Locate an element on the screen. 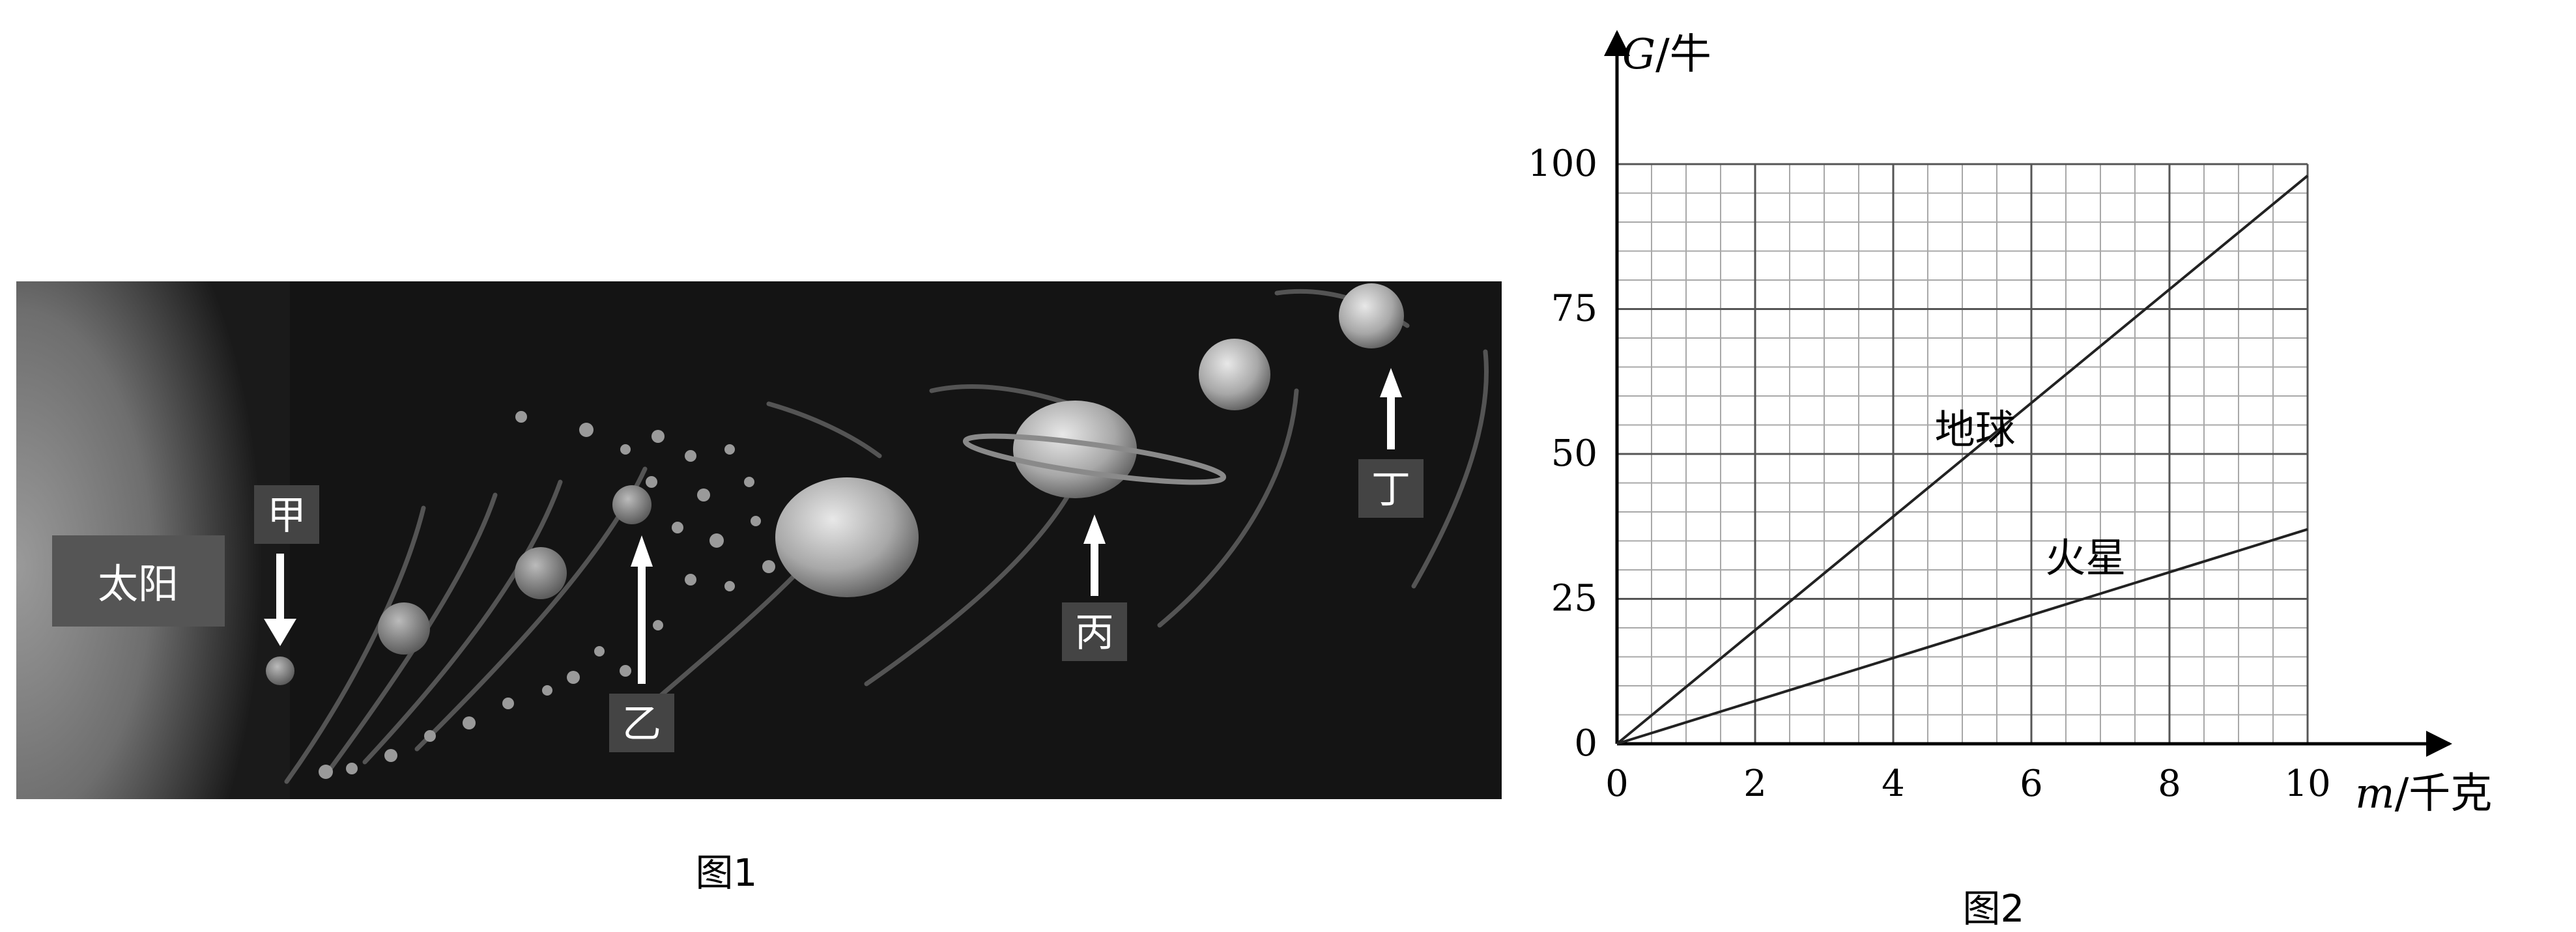 The width and height of the screenshot is (2576, 932). bing-label-box is located at coordinates (1094, 631).